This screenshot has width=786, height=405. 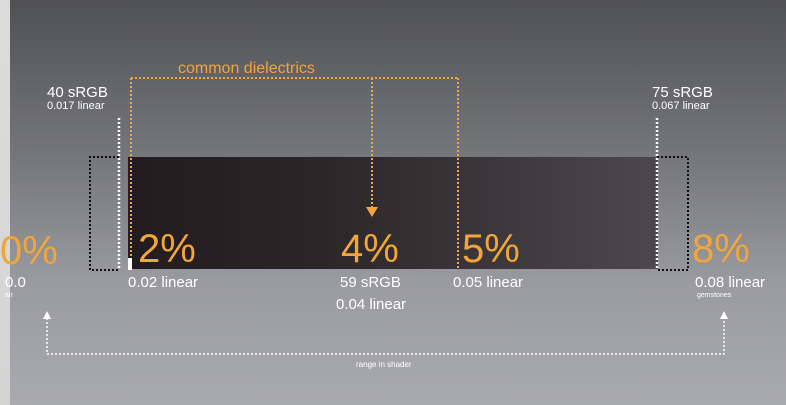 I want to click on value-8-note: gemstones, so click(x=714, y=295).